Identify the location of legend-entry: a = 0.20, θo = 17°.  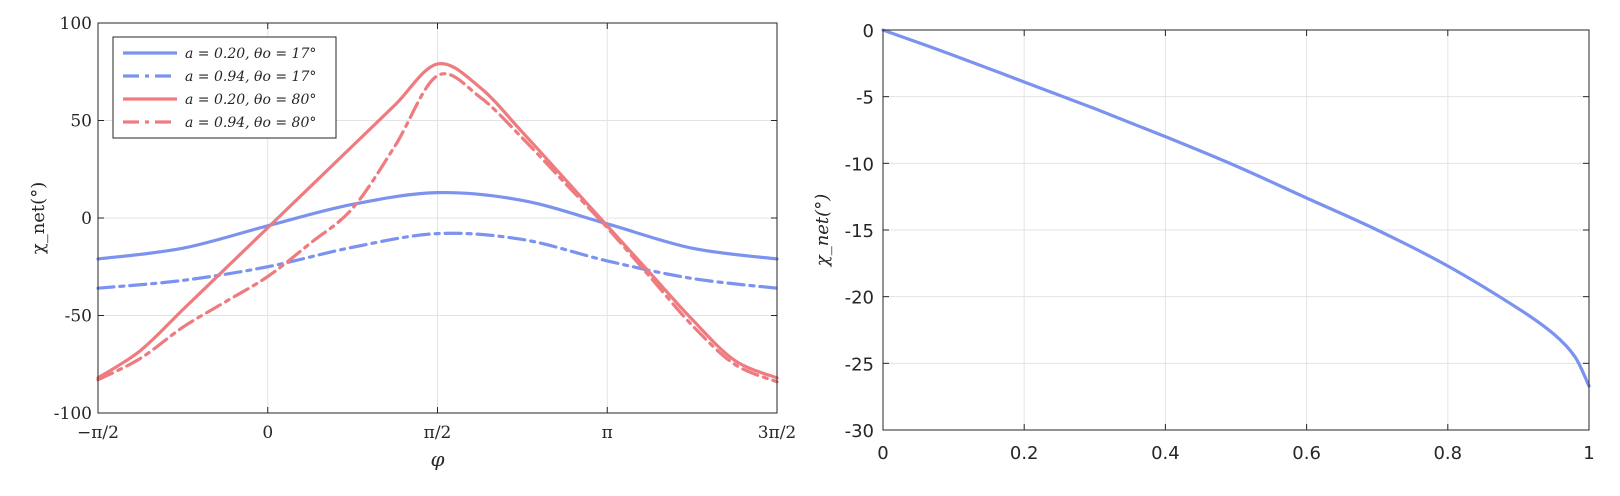
(250, 54).